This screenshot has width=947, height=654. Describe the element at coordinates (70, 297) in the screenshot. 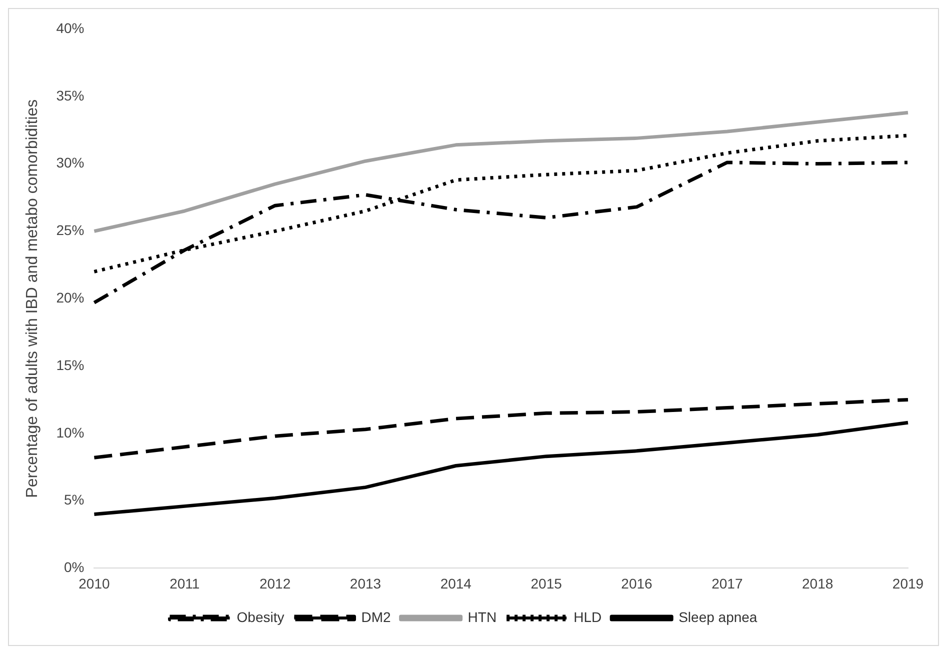

I see `y-tick-label: 20%` at that location.